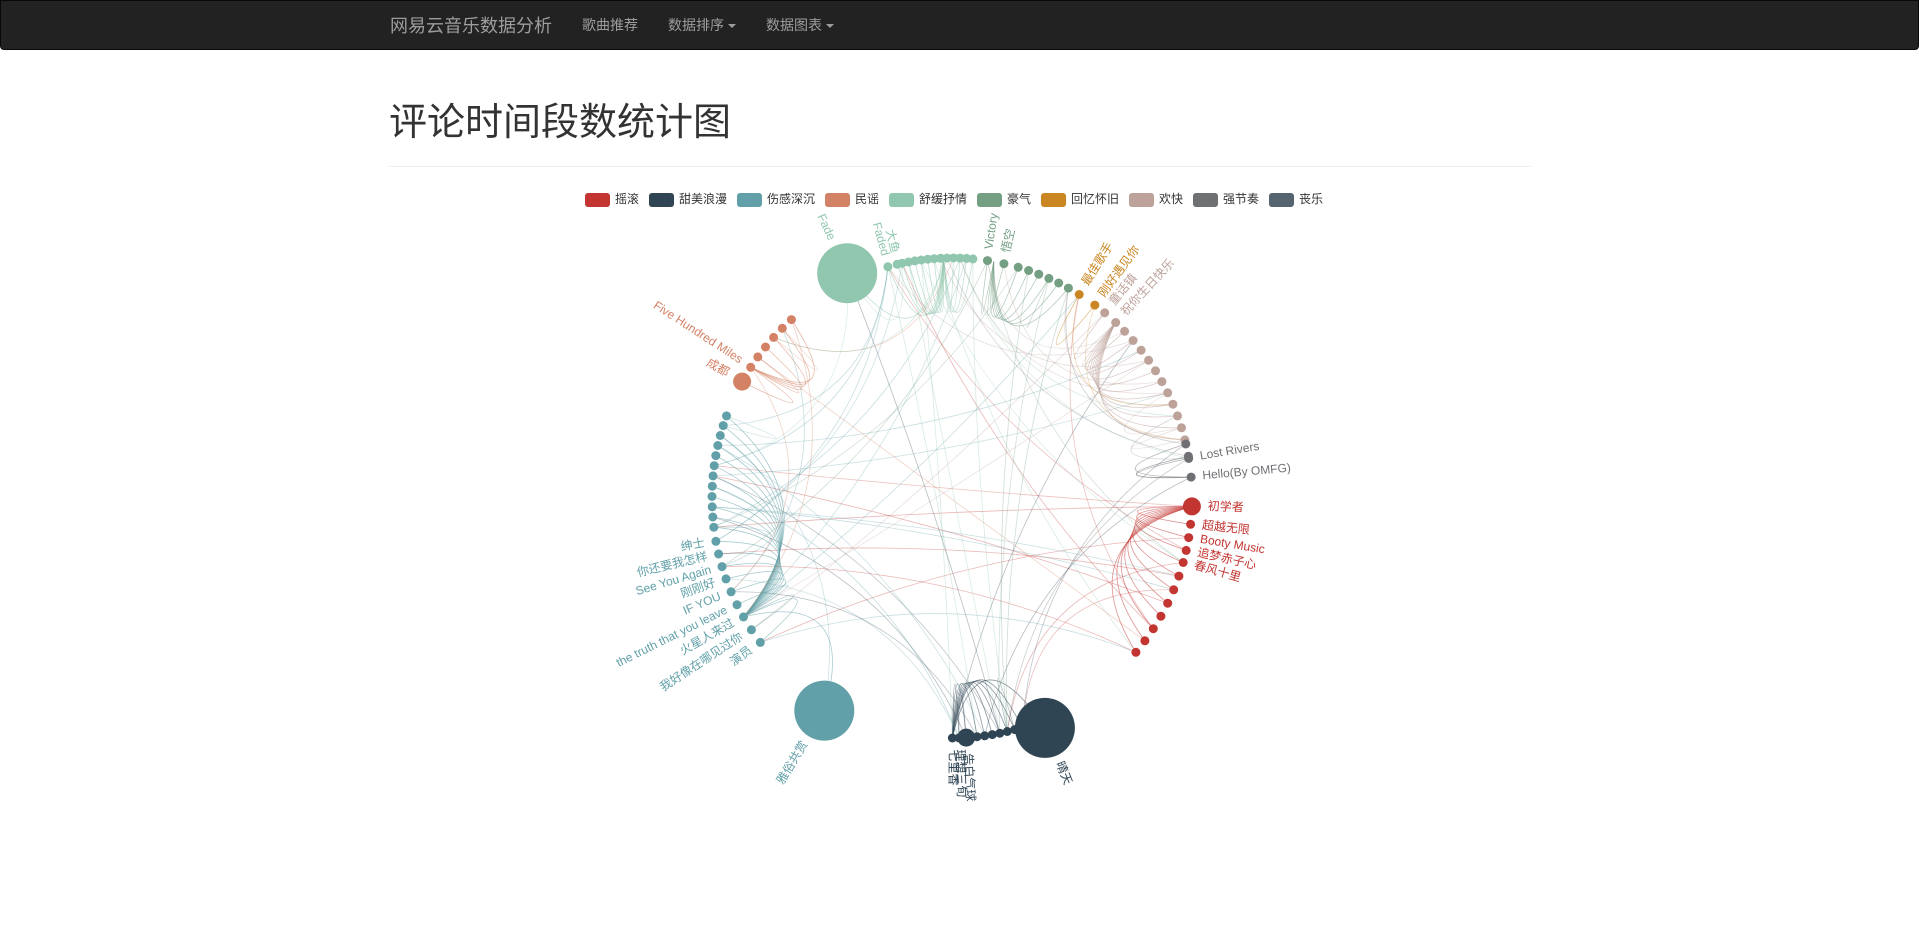 This screenshot has width=1919, height=947. I want to click on legend-item: 欢快, so click(1156, 199).